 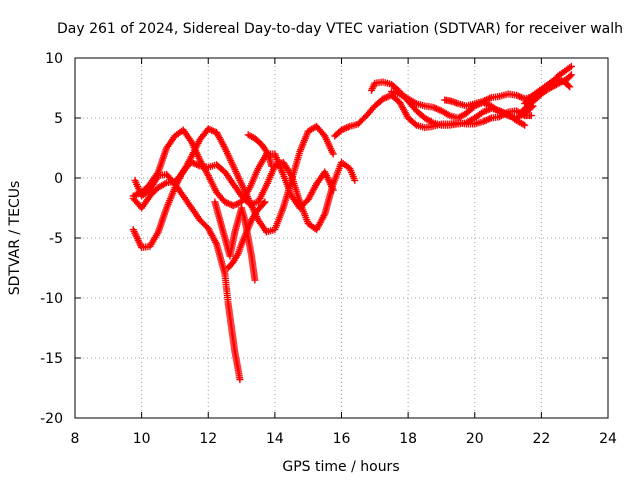 I want to click on y-tick-label: -20, so click(x=51, y=419).